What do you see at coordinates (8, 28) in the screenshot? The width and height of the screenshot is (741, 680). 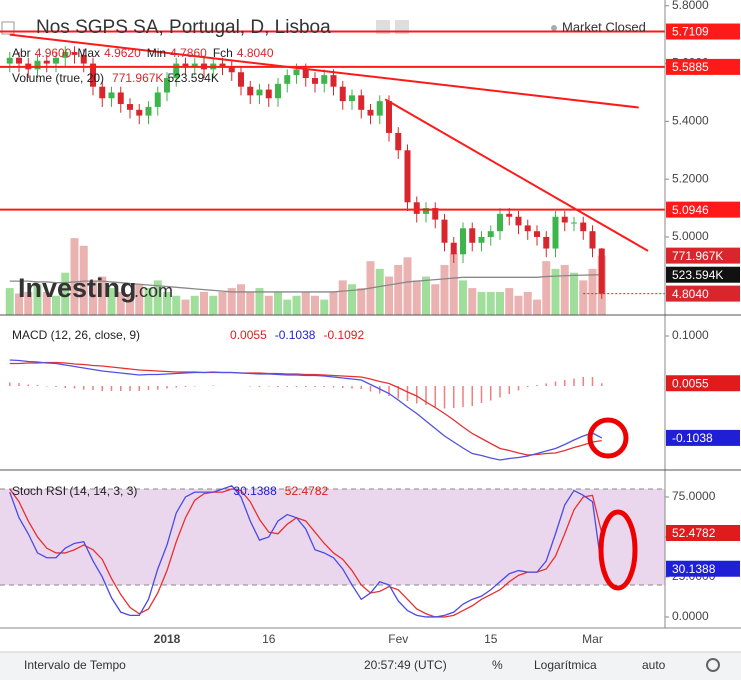 I see `menu-icon` at bounding box center [8, 28].